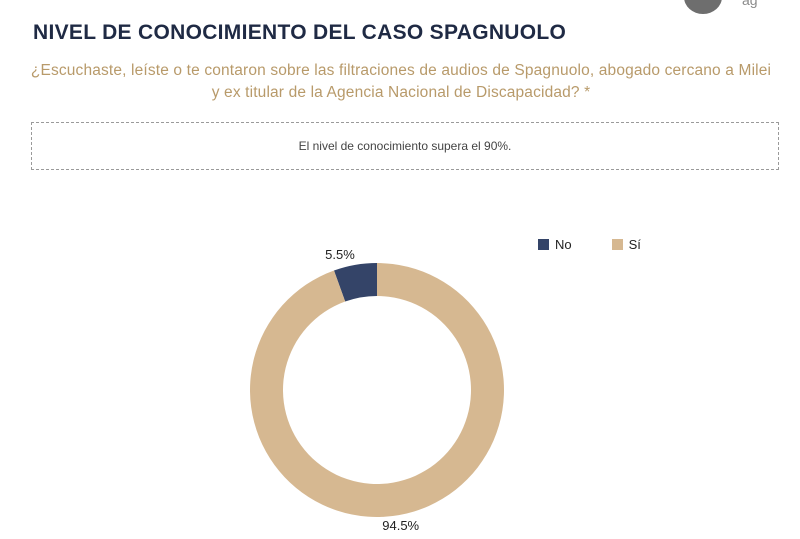 This screenshot has width=800, height=539. Describe the element at coordinates (340, 254) in the screenshot. I see `data-label-no: 5.5%` at that location.